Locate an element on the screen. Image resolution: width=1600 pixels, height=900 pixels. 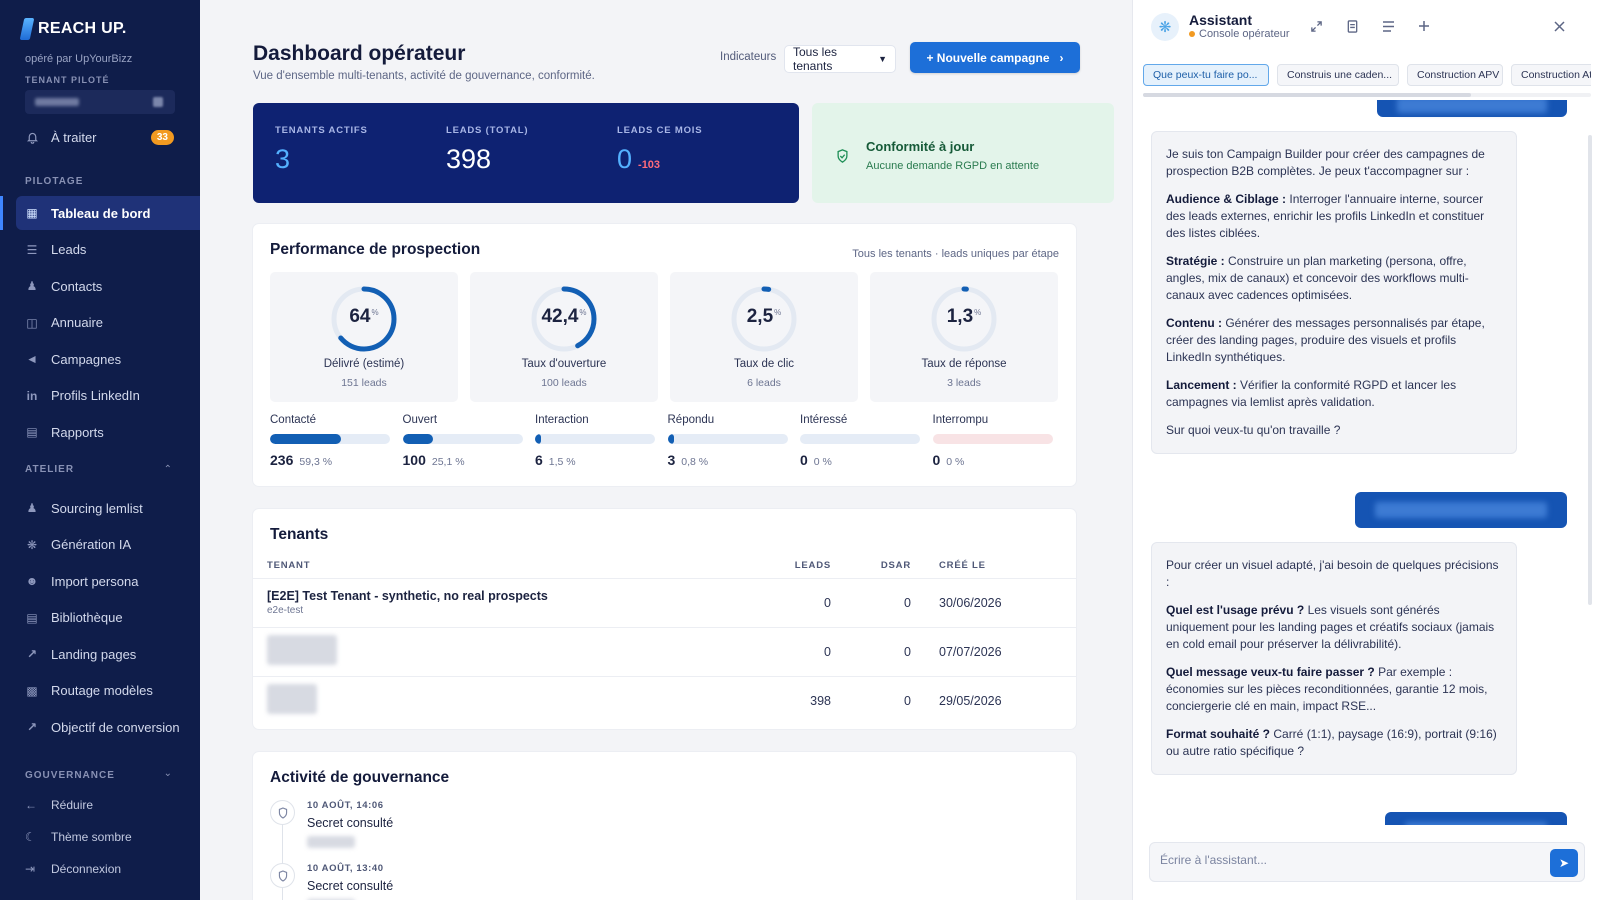
tenant-selector is located at coordinates (100, 102).